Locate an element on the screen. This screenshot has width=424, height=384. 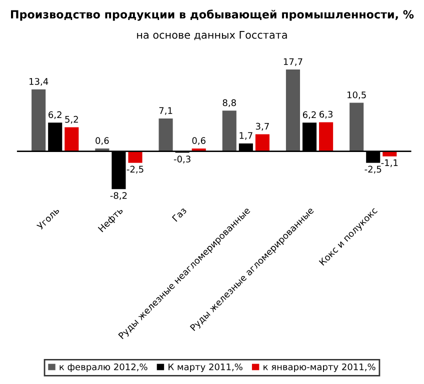
data-label: 3,7 is located at coordinates (262, 126).